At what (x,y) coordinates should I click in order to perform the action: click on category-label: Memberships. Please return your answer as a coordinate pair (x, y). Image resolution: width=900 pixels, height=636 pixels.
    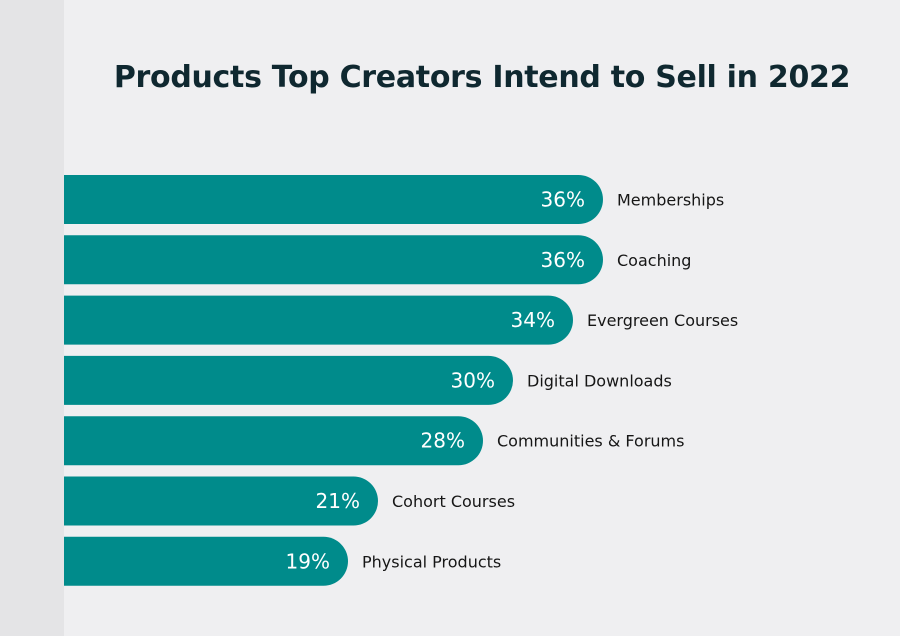
    Looking at the image, I should click on (670, 200).